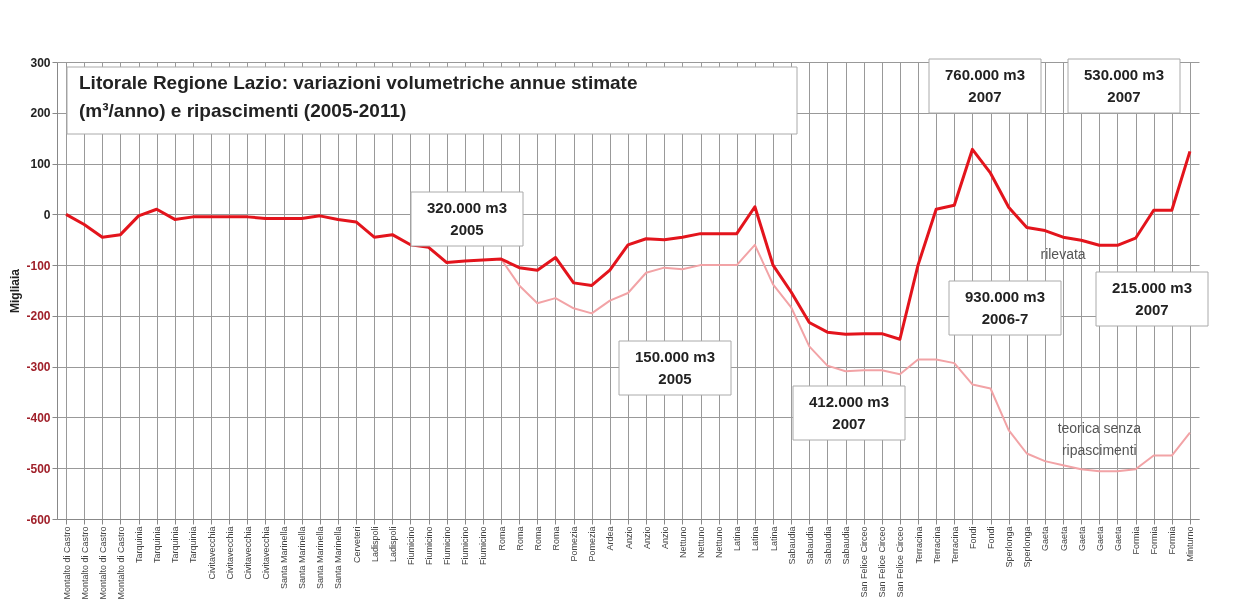 This screenshot has width=1255, height=615. What do you see at coordinates (38, 468) in the screenshot?
I see `y-tick-label: -500` at bounding box center [38, 468].